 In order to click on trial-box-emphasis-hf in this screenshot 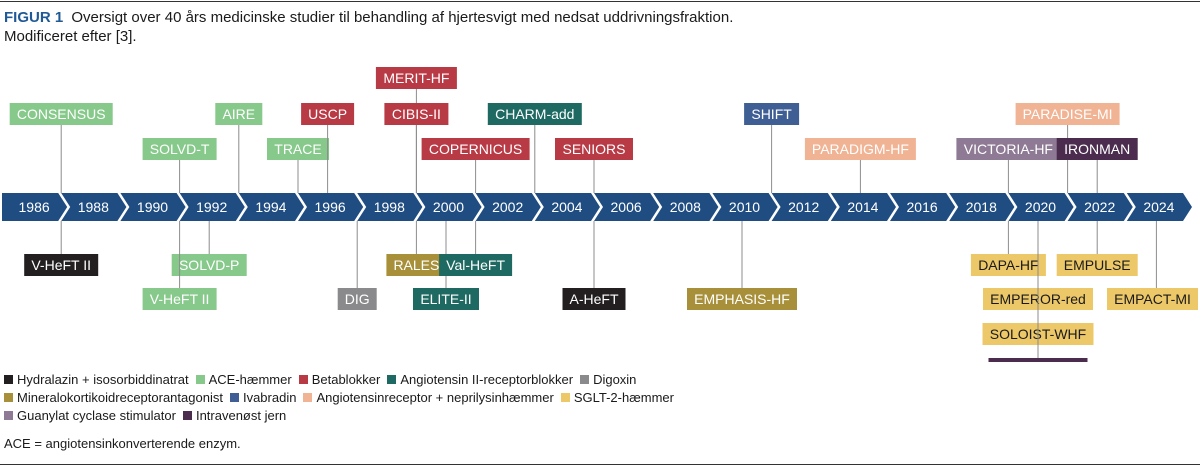, I will do `click(742, 299)`.